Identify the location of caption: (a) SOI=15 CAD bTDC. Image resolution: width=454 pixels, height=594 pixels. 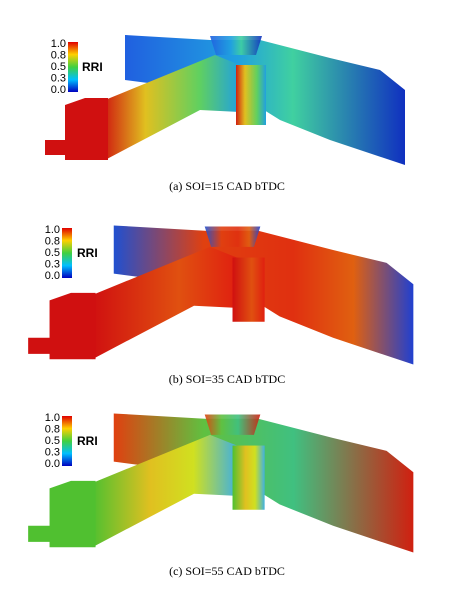
(227, 186).